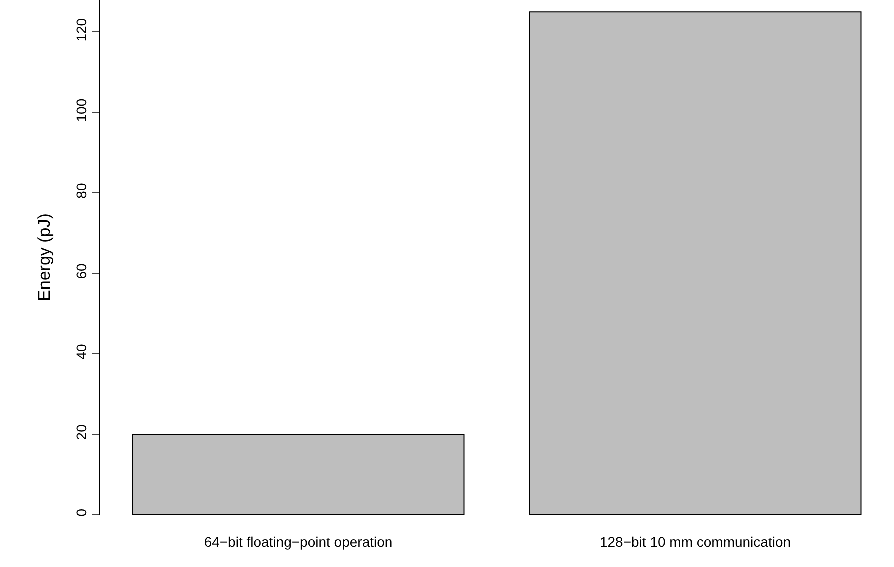 The image size is (894, 567). I want to click on y-axis-title: Energy (pJ), so click(44, 258).